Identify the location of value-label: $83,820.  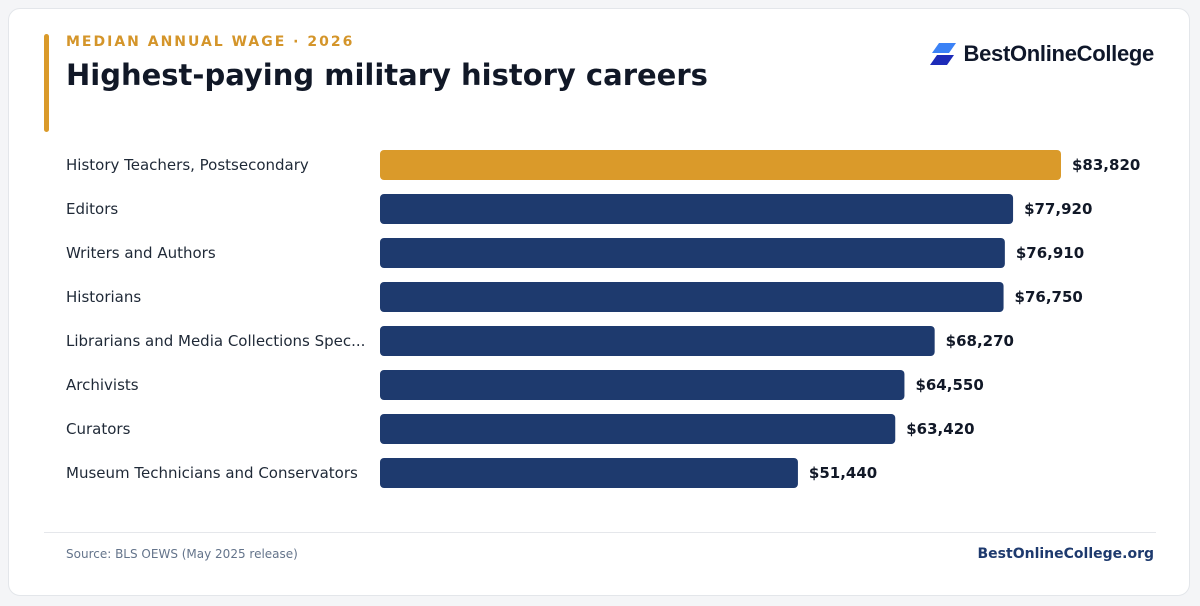
(1106, 165).